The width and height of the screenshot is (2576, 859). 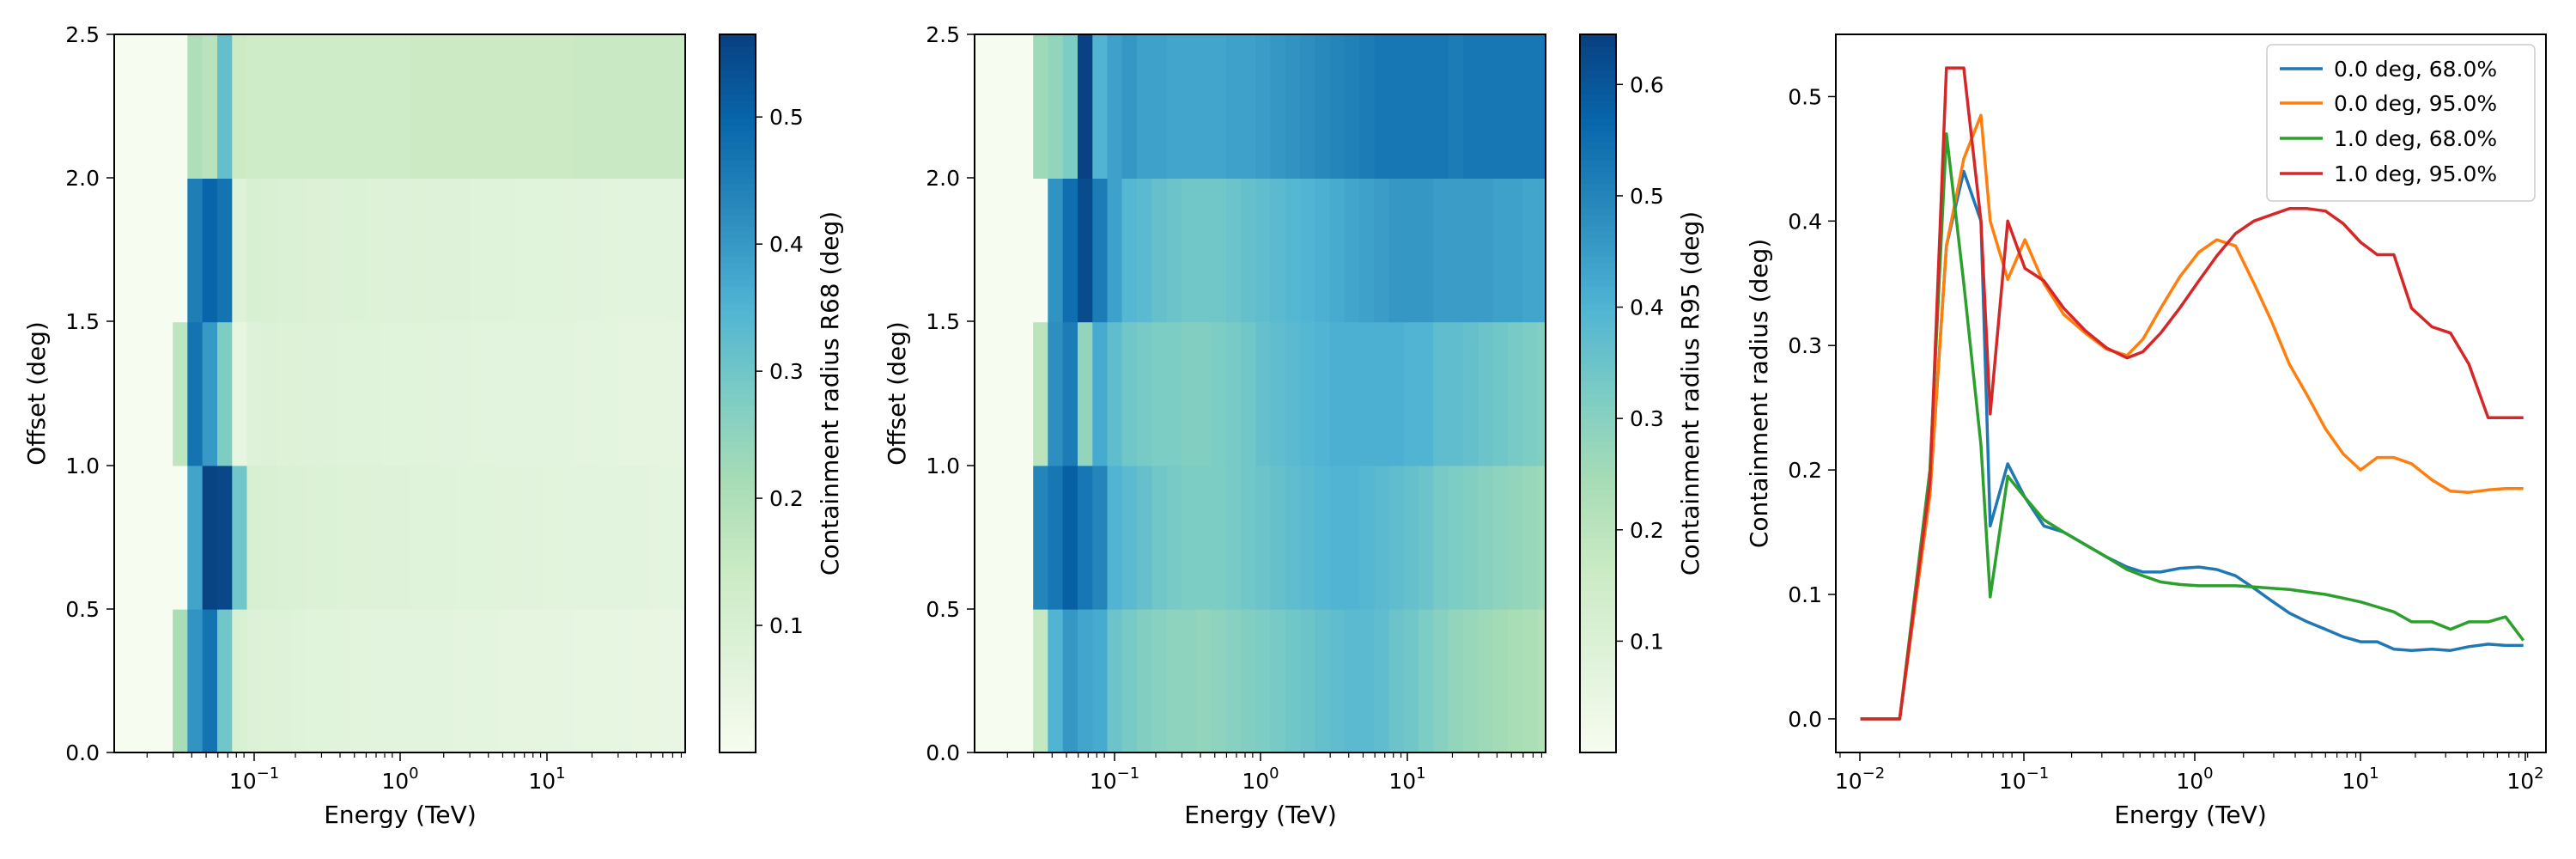 I want to click on y-tick-label: 0.5, so click(x=1805, y=97).